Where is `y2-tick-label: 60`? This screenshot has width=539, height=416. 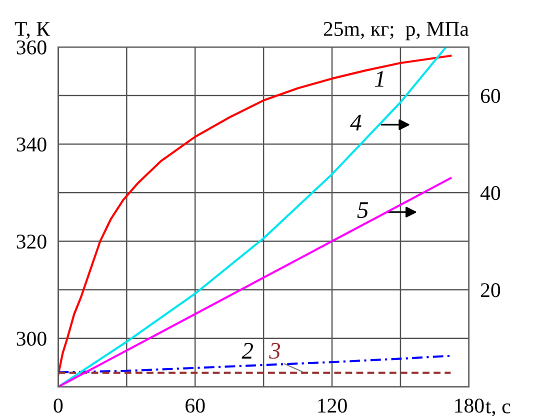
y2-tick-label: 60 is located at coordinates (490, 95).